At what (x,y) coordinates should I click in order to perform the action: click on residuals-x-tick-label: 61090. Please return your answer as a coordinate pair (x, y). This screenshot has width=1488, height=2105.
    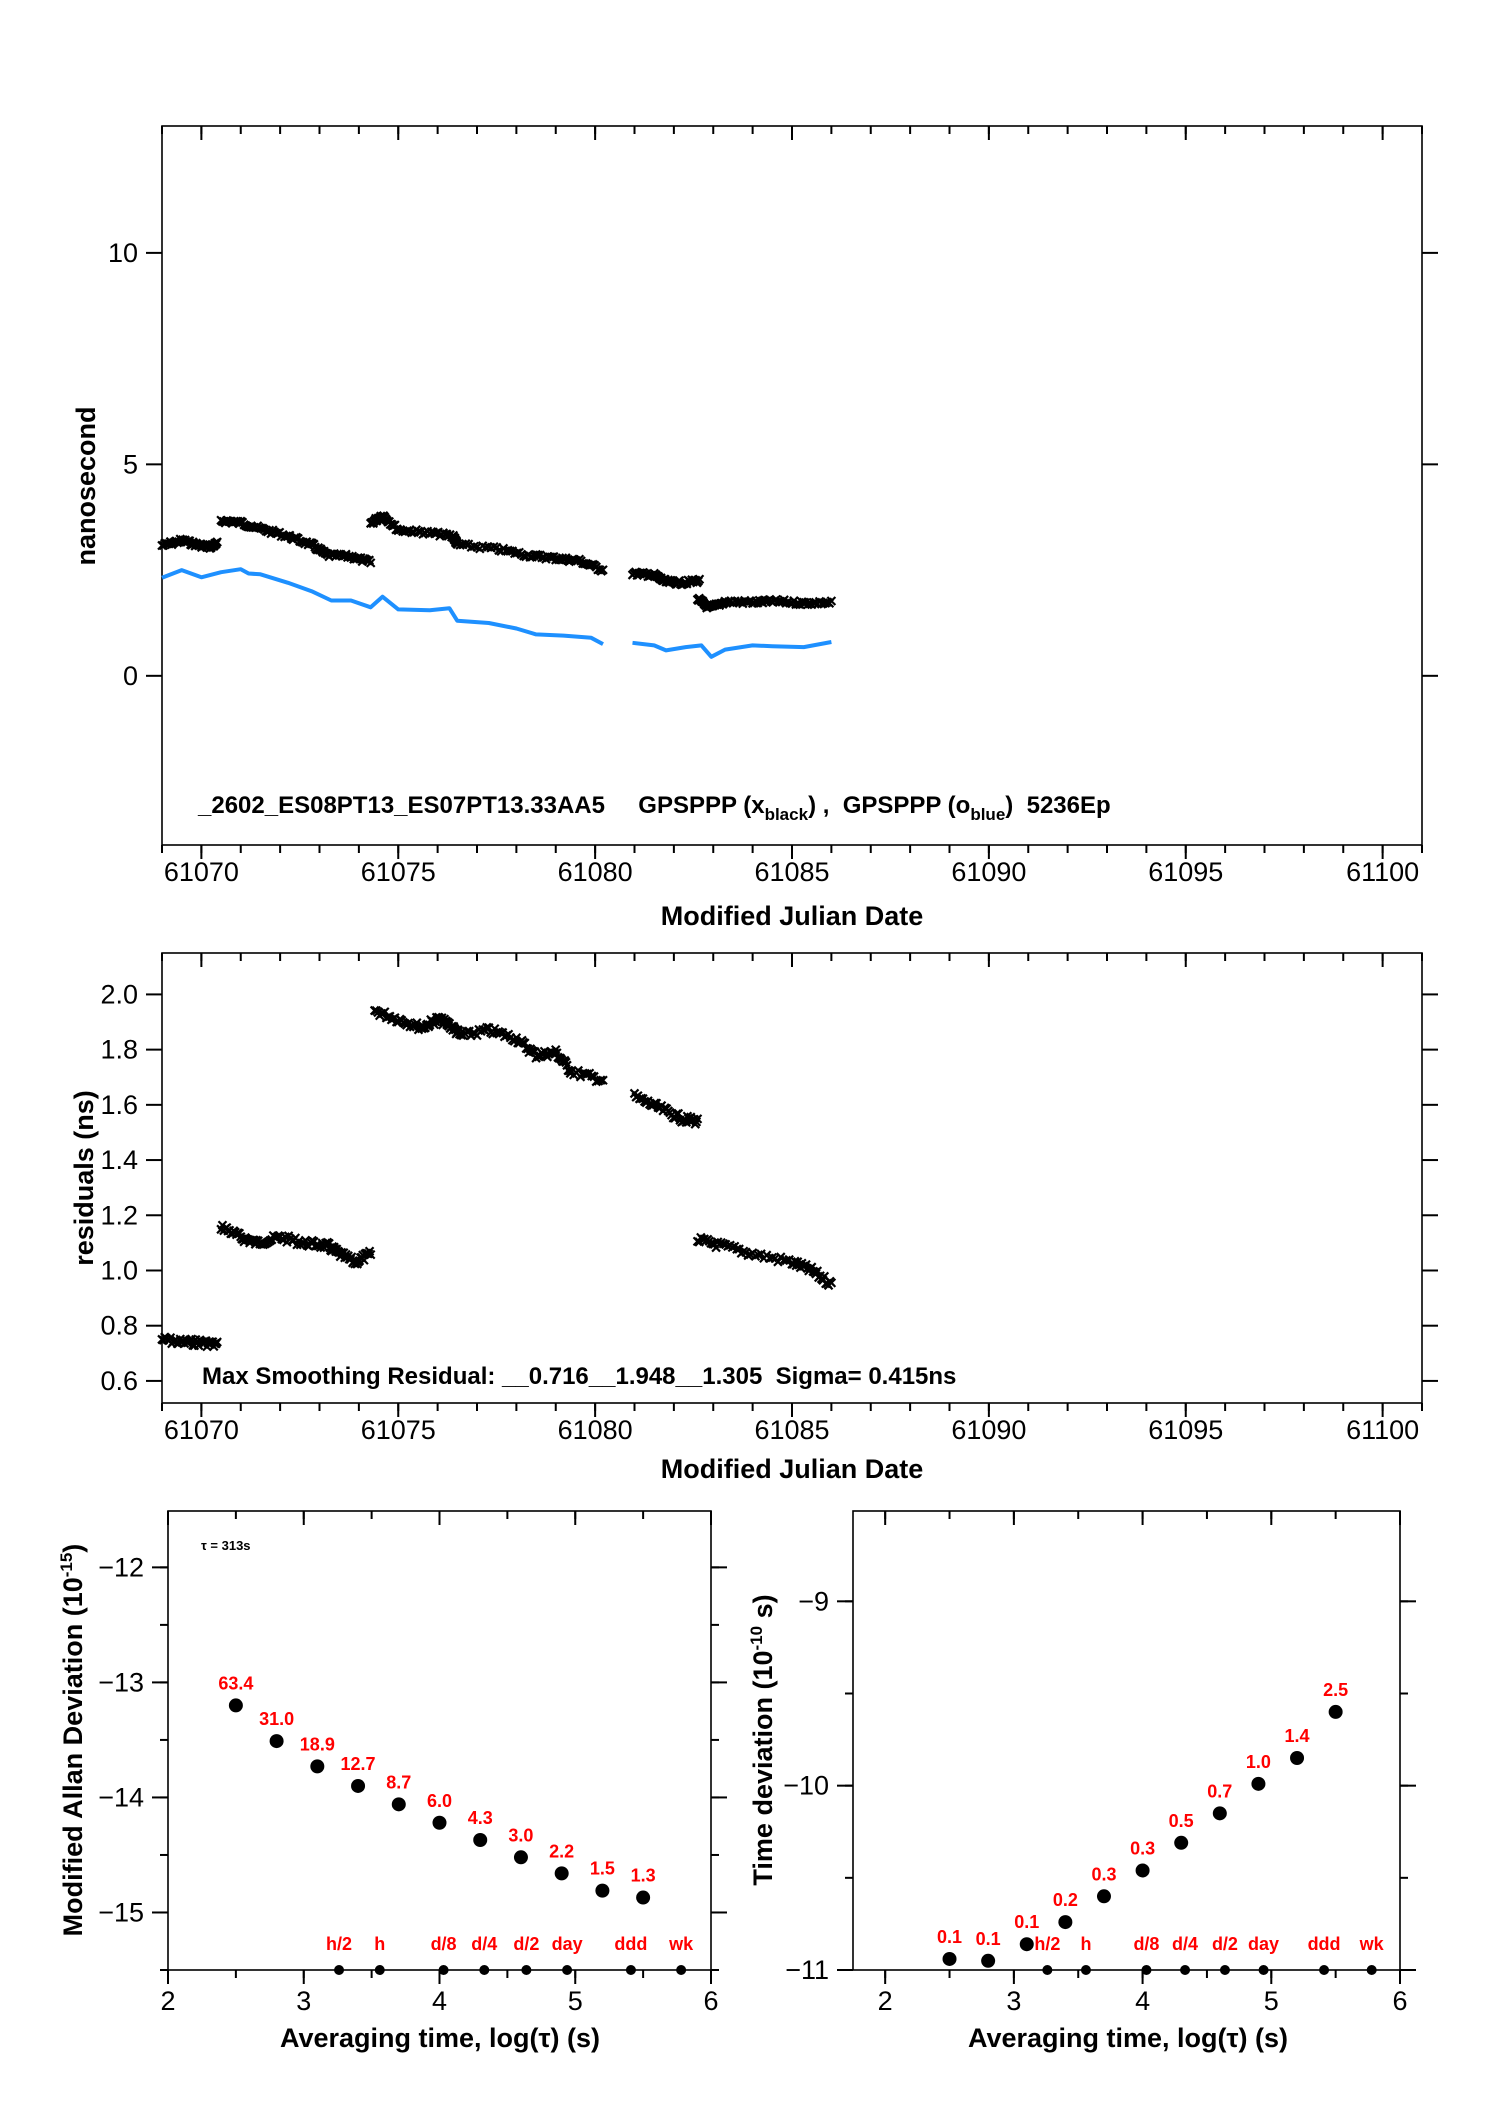
    Looking at the image, I should click on (988, 1430).